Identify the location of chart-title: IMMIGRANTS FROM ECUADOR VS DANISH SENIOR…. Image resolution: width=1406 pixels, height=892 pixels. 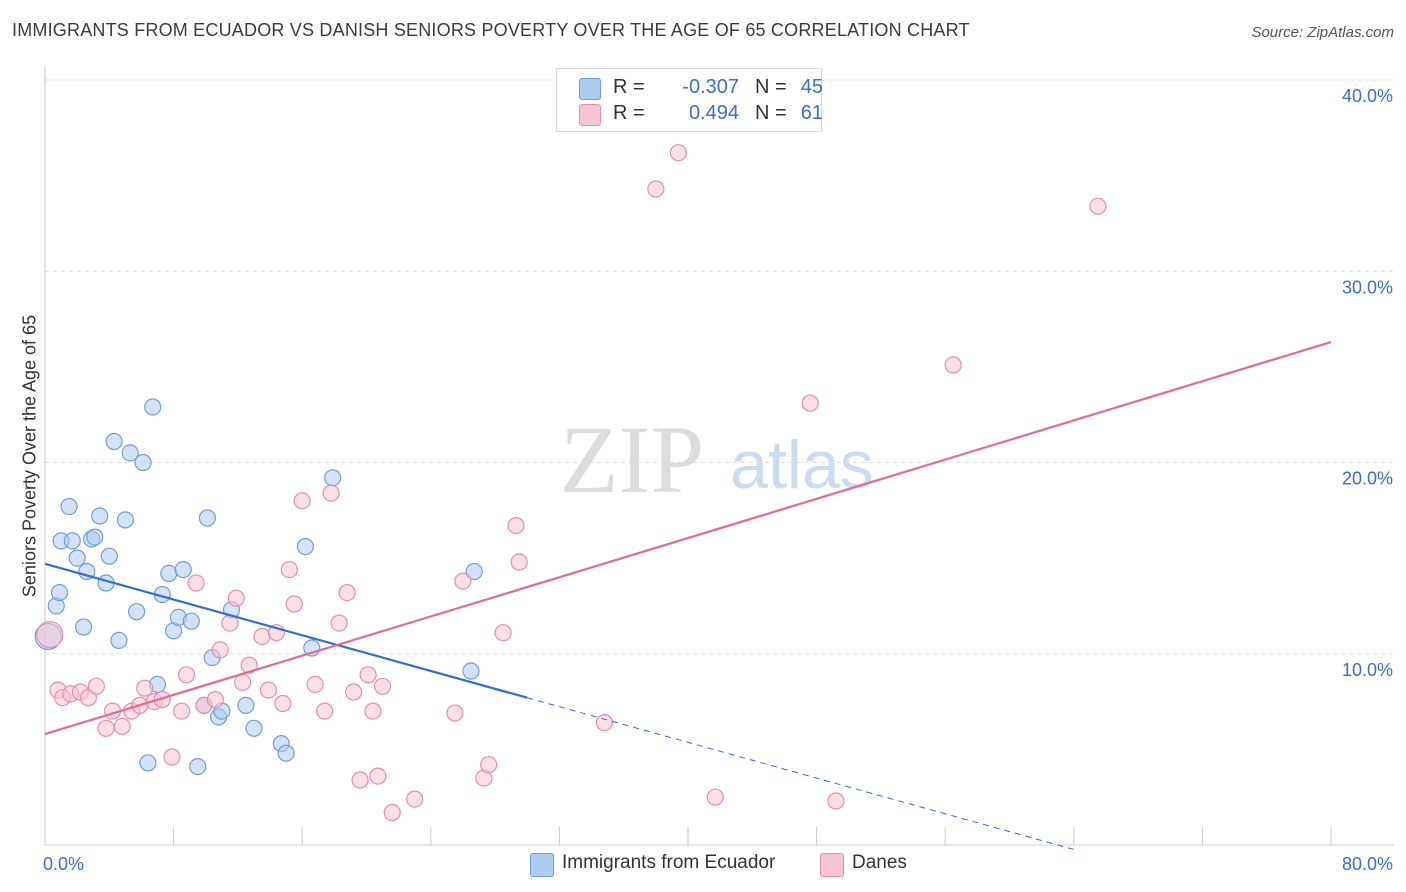
(491, 30).